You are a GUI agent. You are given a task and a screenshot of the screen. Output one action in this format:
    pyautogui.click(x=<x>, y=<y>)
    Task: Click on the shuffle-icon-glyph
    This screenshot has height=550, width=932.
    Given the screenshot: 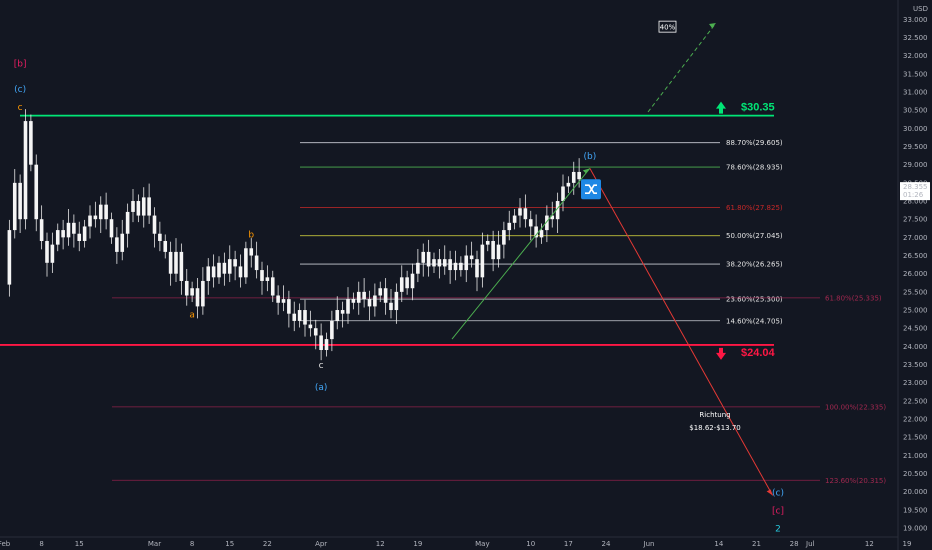 What is the action you would take?
    pyautogui.click(x=591, y=189)
    